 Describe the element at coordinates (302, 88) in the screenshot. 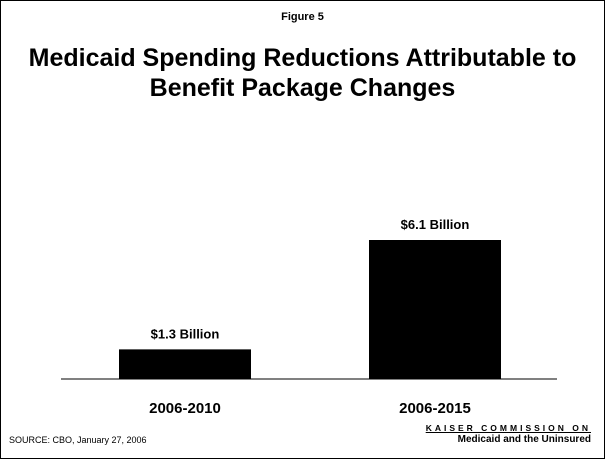

I see `chart-title-line-2: Benefit Package Changes` at that location.